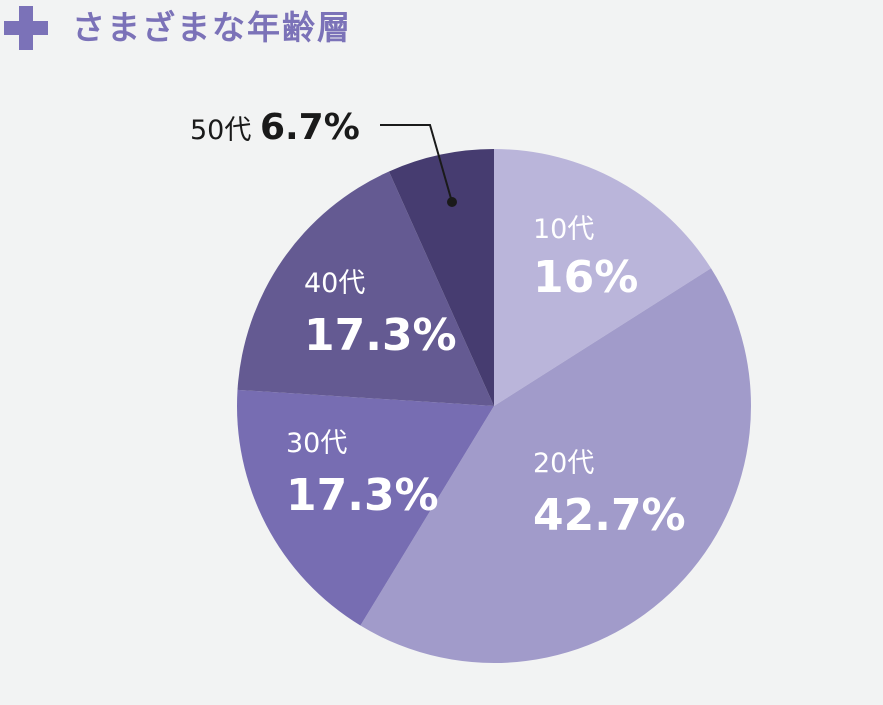  What do you see at coordinates (380, 335) in the screenshot?
I see `slice-value-4: 17.3%` at bounding box center [380, 335].